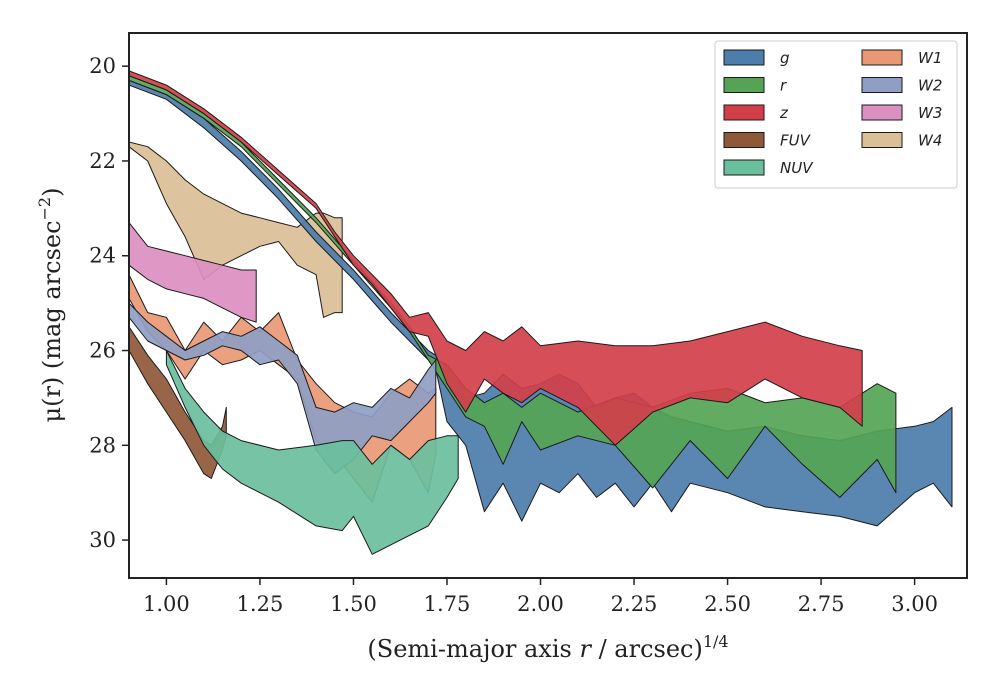 Image resolution: width=1000 pixels, height=700 pixels. I want to click on x-tick-label: 2.25, so click(634, 604).